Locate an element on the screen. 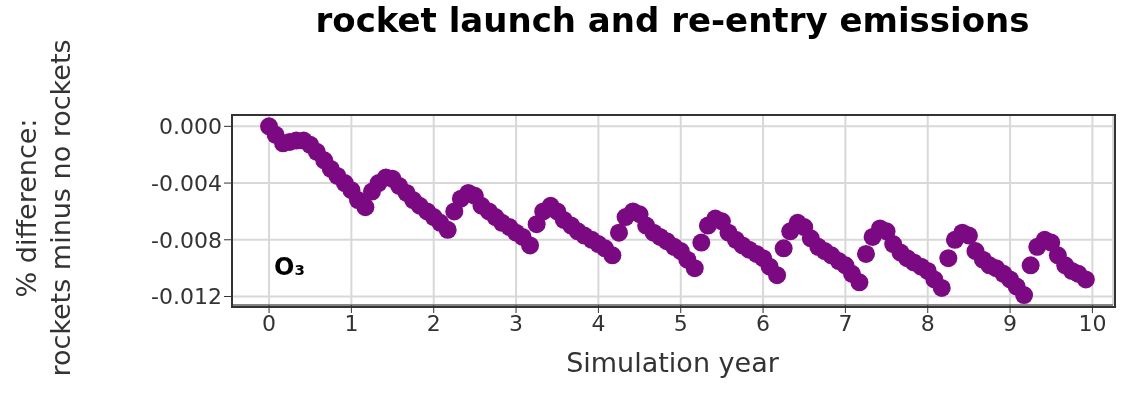 The width and height of the screenshot is (1129, 406). x-tick-label: 3 is located at coordinates (516, 323).